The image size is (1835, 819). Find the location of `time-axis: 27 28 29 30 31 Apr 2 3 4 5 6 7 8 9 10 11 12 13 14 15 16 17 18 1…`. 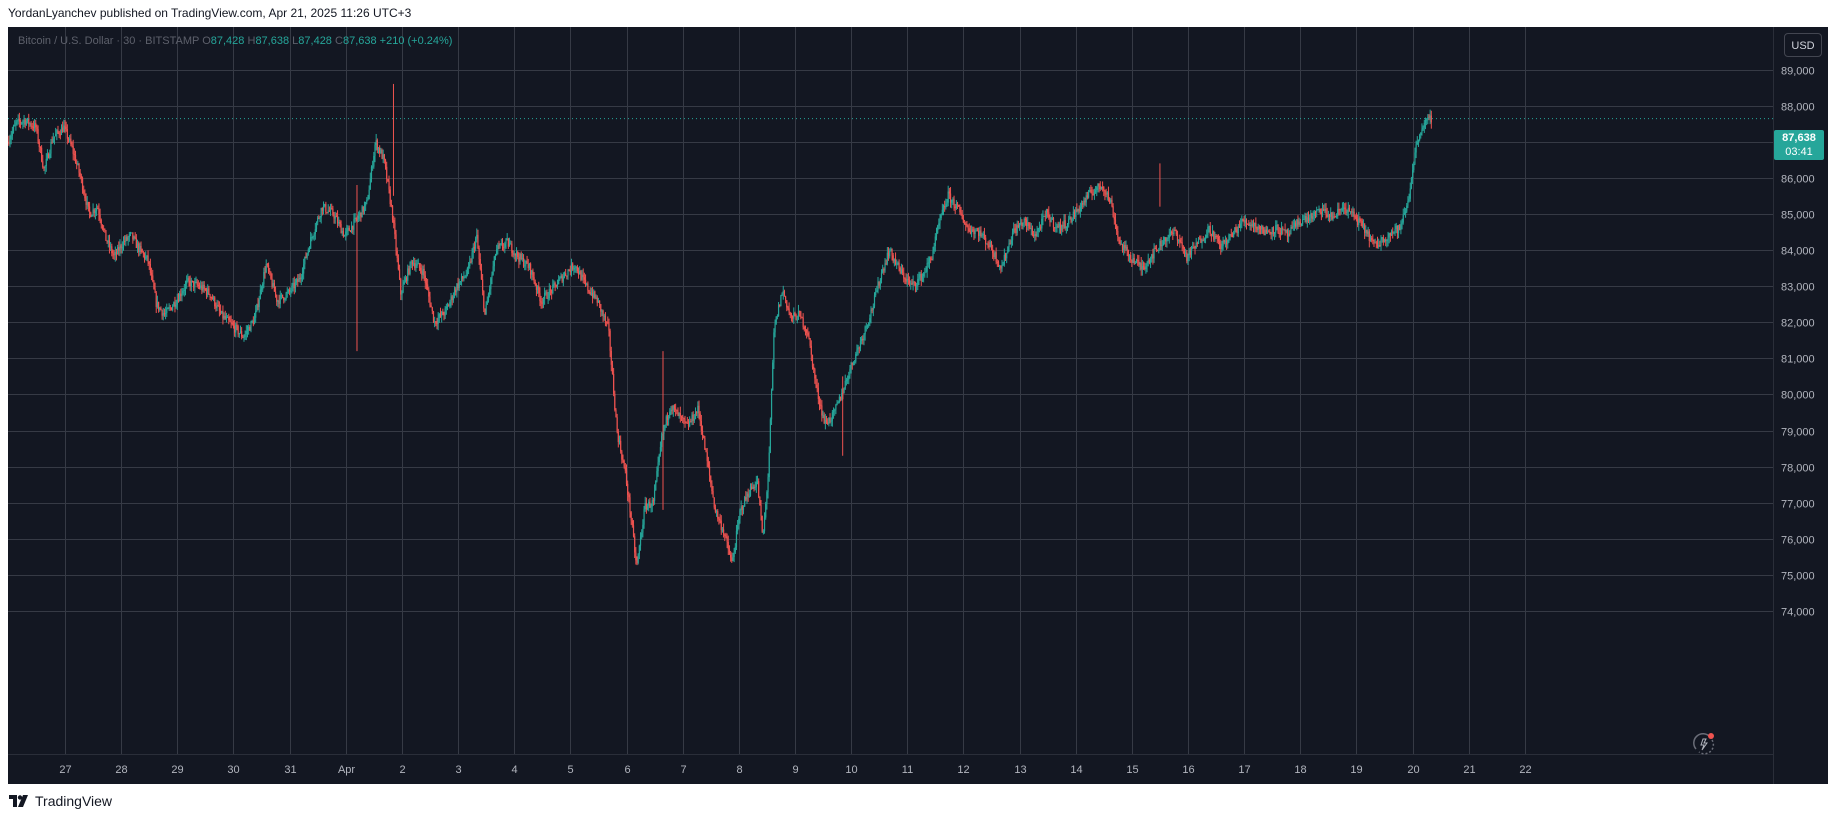

time-axis: 27 28 29 30 31 Apr 2 3 4 5 6 7 8 9 10 11 12 13 14 15 16 17 18 1… is located at coordinates (795, 770).